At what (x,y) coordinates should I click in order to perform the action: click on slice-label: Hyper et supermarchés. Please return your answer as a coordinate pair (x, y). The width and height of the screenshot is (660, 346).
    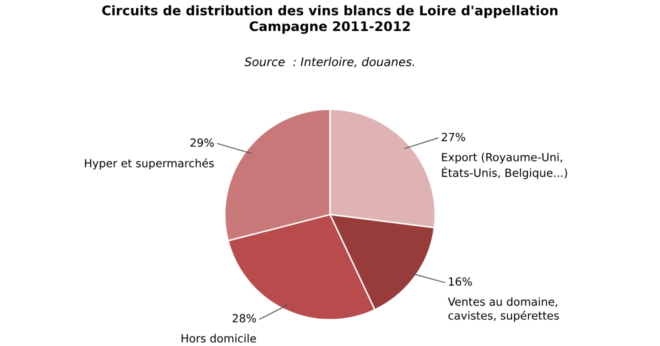
    Looking at the image, I should click on (149, 164).